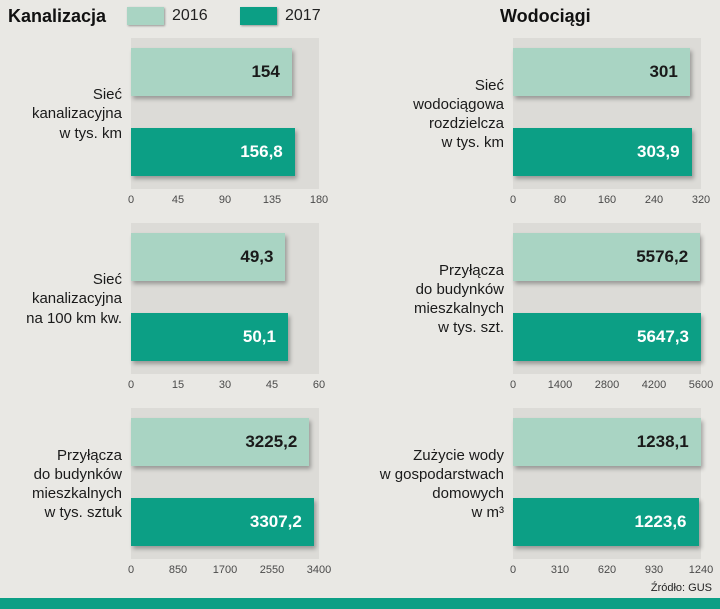 The image size is (720, 609). Describe the element at coordinates (225, 298) in the screenshot. I see `plot-area: 49,3 50,1` at that location.